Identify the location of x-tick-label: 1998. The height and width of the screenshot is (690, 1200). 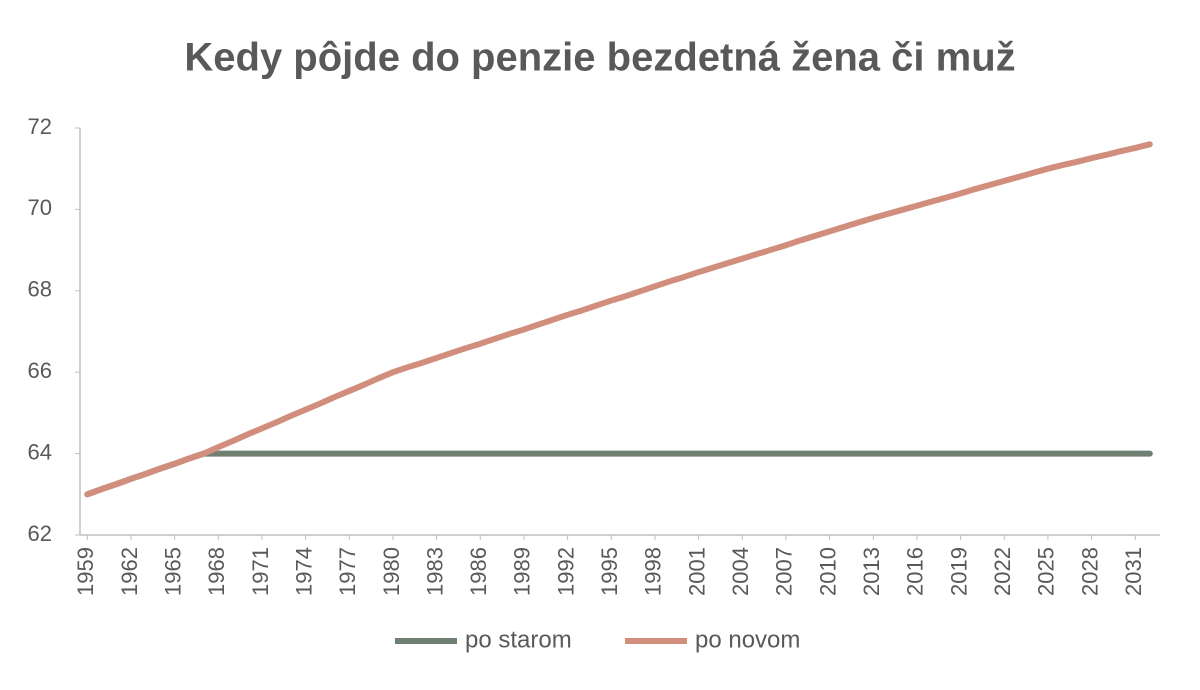
(653, 571).